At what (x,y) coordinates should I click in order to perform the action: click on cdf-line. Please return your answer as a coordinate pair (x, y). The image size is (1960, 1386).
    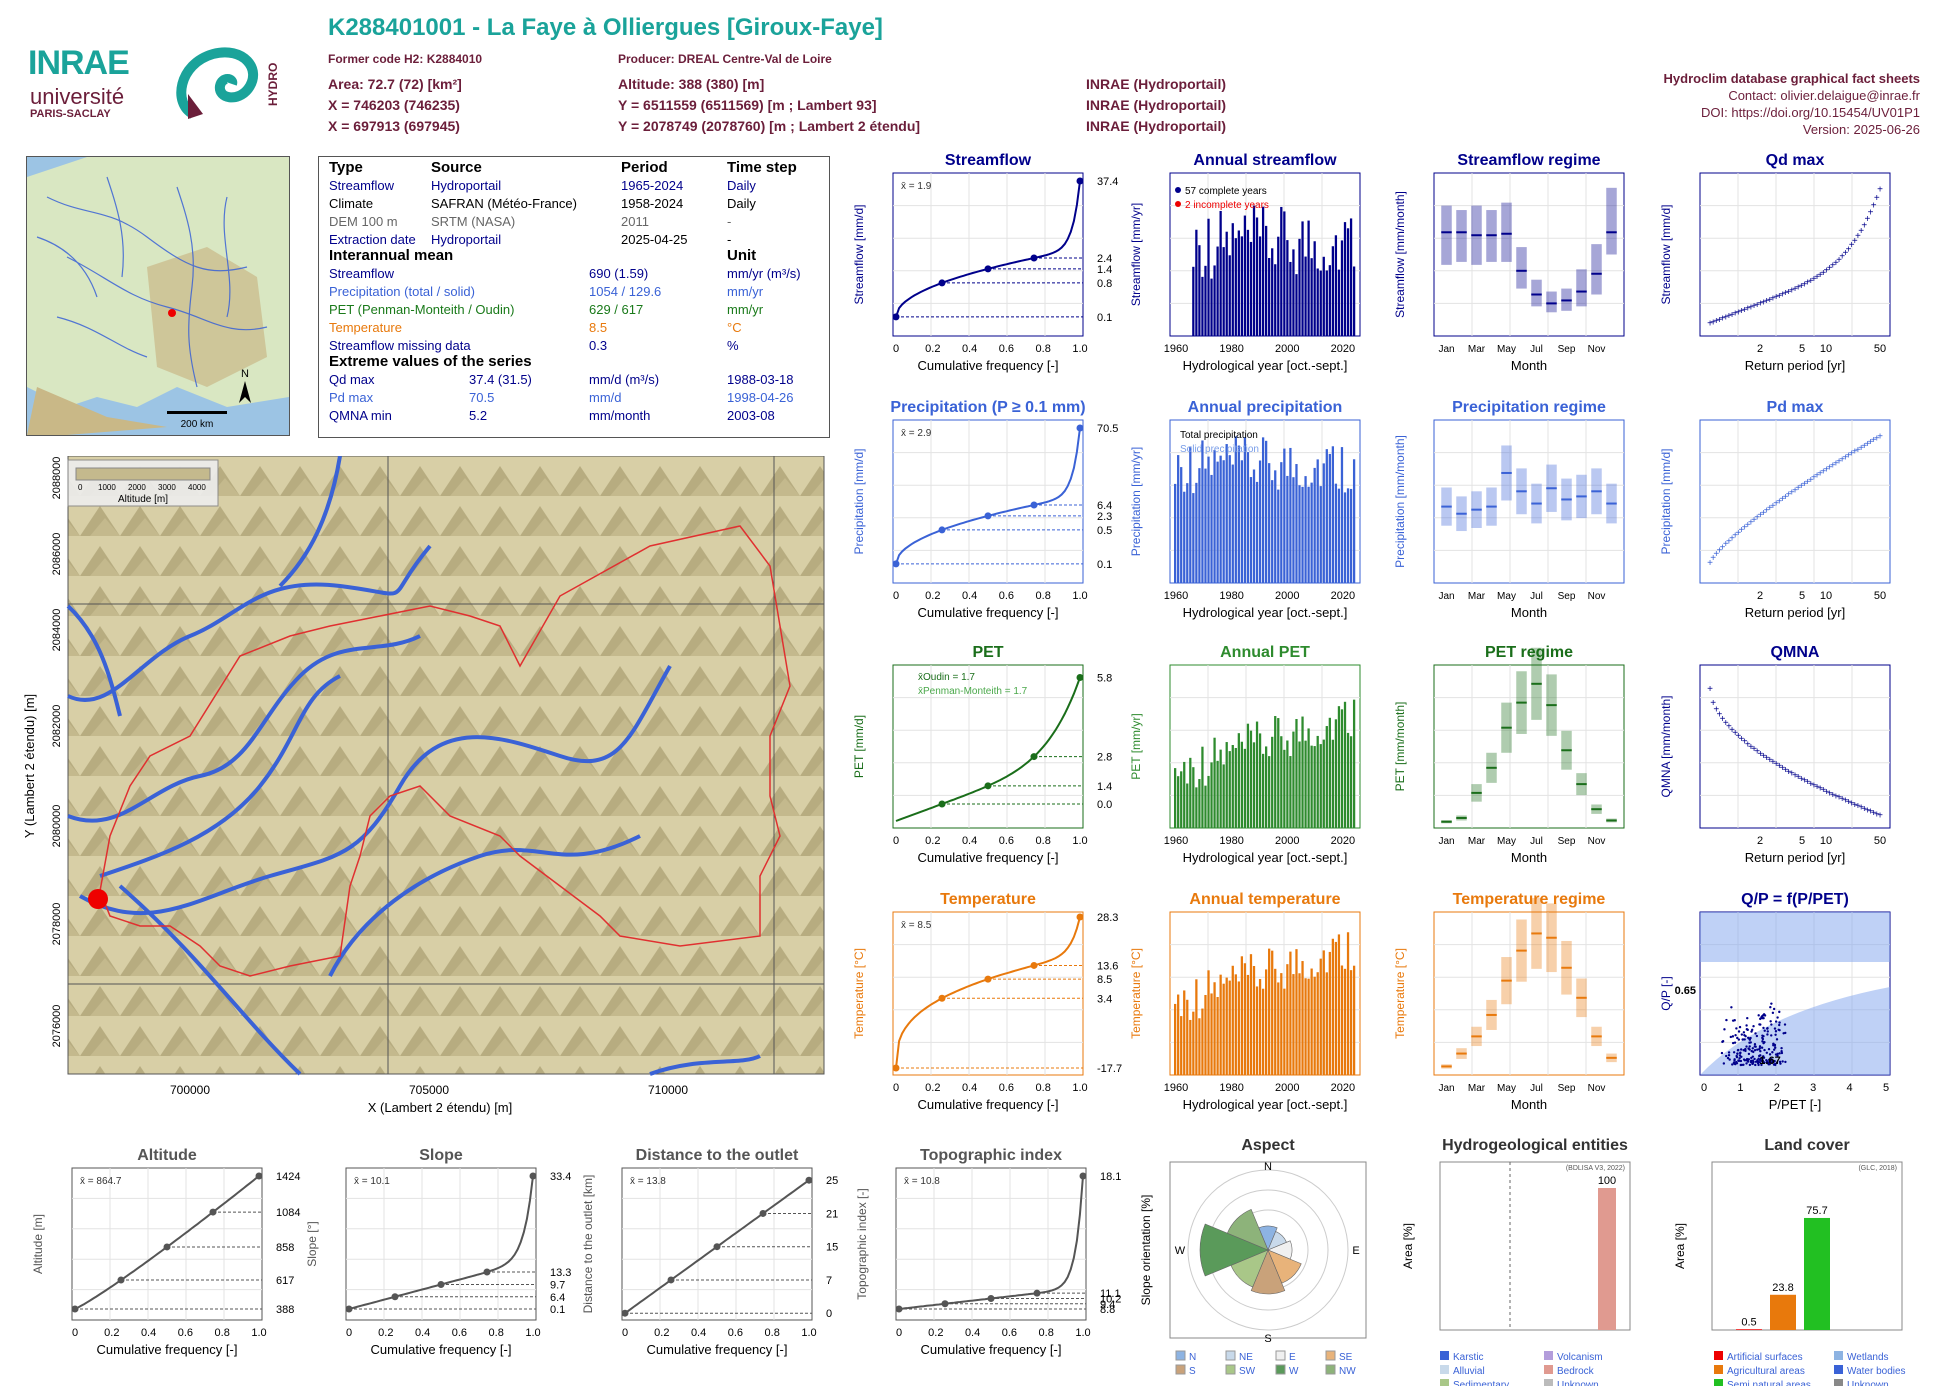
    Looking at the image, I should click on (988, 249).